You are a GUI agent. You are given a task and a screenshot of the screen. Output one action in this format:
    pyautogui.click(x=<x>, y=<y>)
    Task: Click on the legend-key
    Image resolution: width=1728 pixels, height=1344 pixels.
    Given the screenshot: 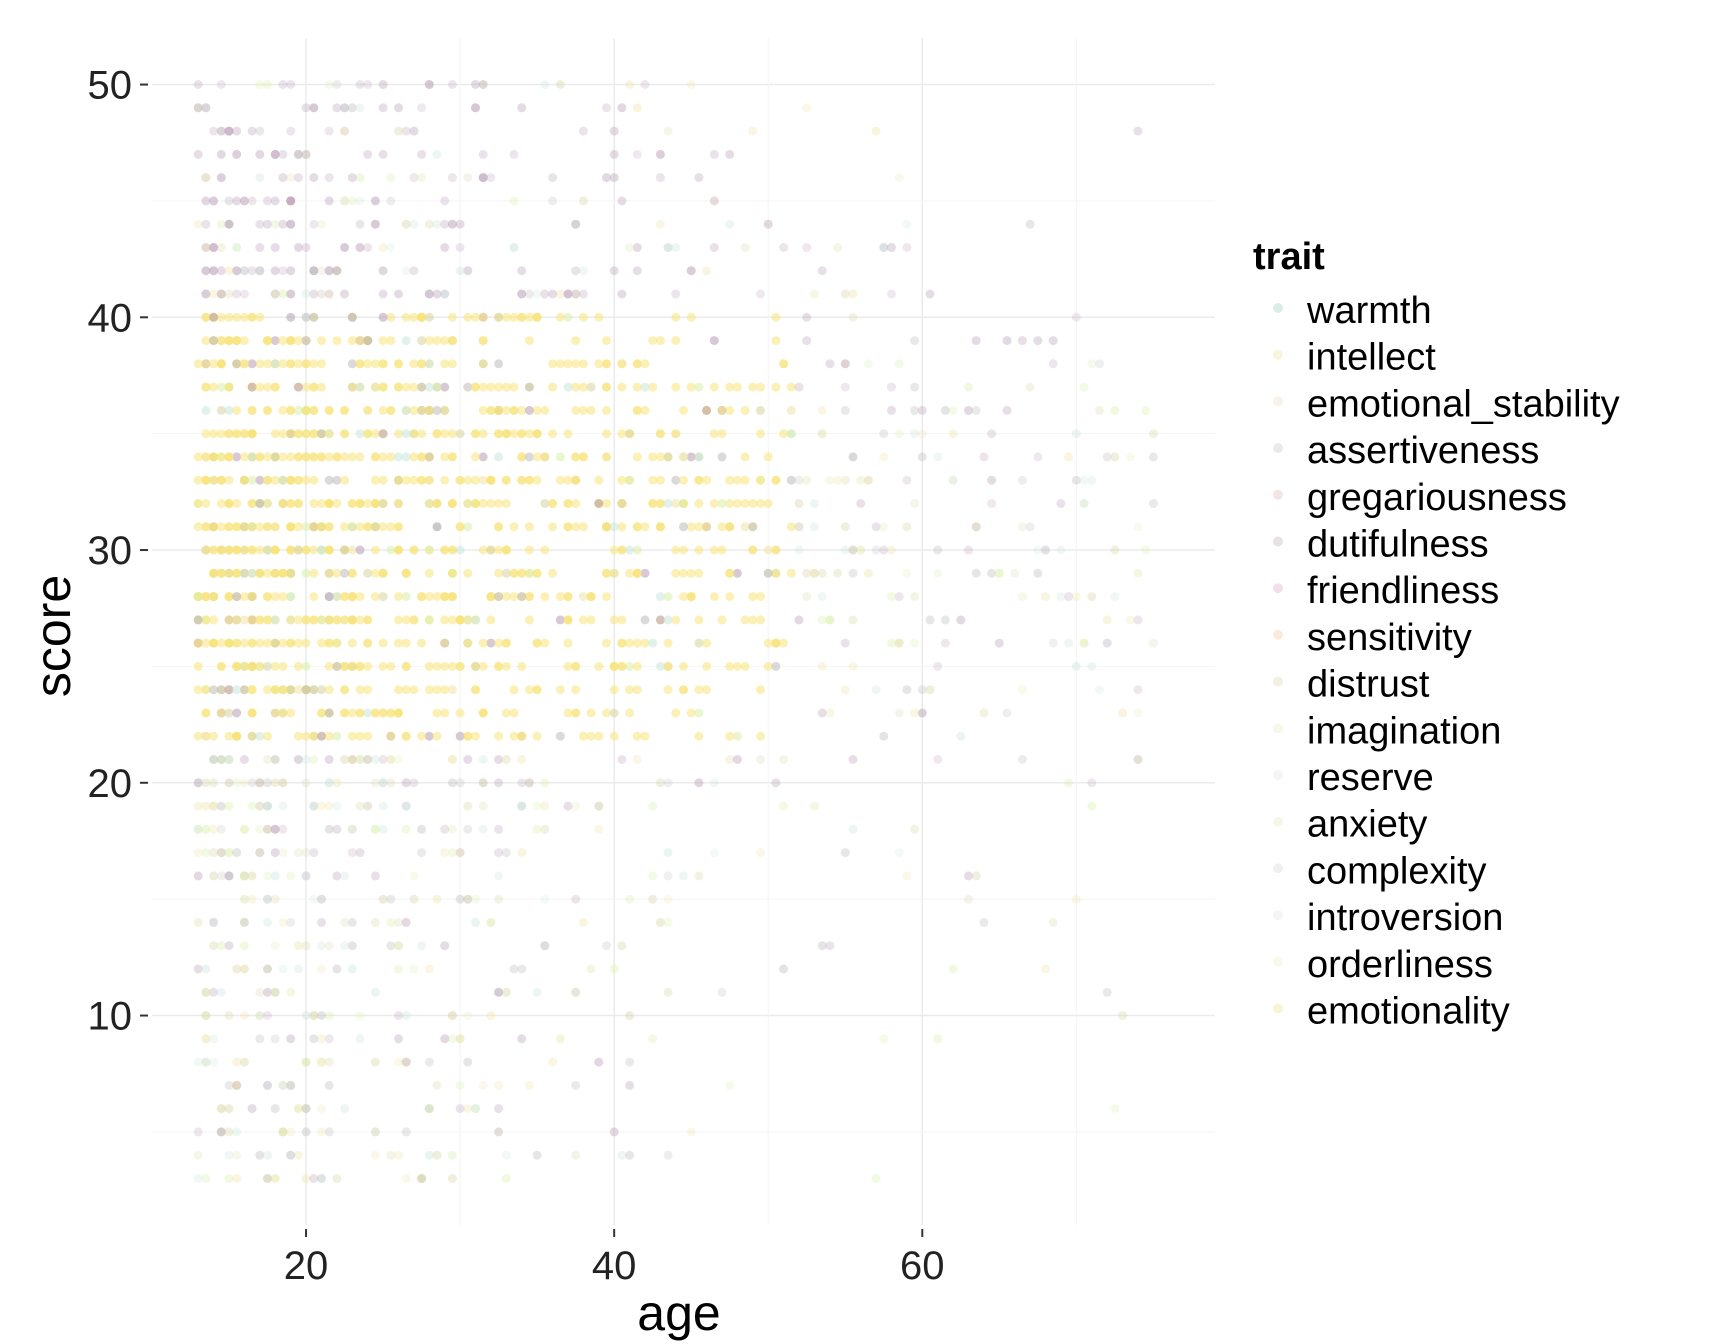 What is the action you would take?
    pyautogui.click(x=1278, y=1008)
    